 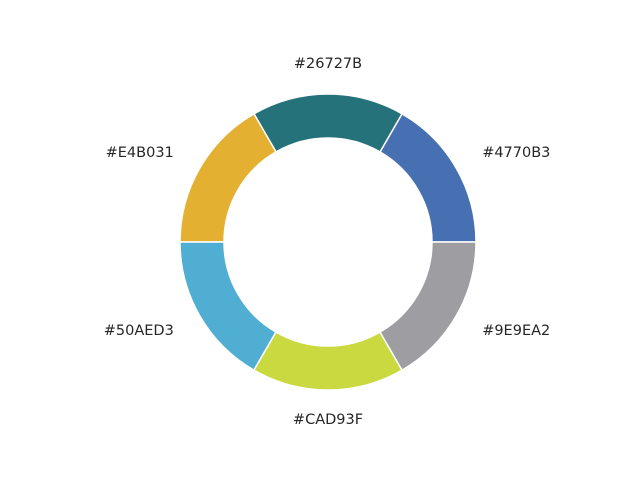 What do you see at coordinates (140, 153) in the screenshot?
I see `slice-label-3: #E4B031` at bounding box center [140, 153].